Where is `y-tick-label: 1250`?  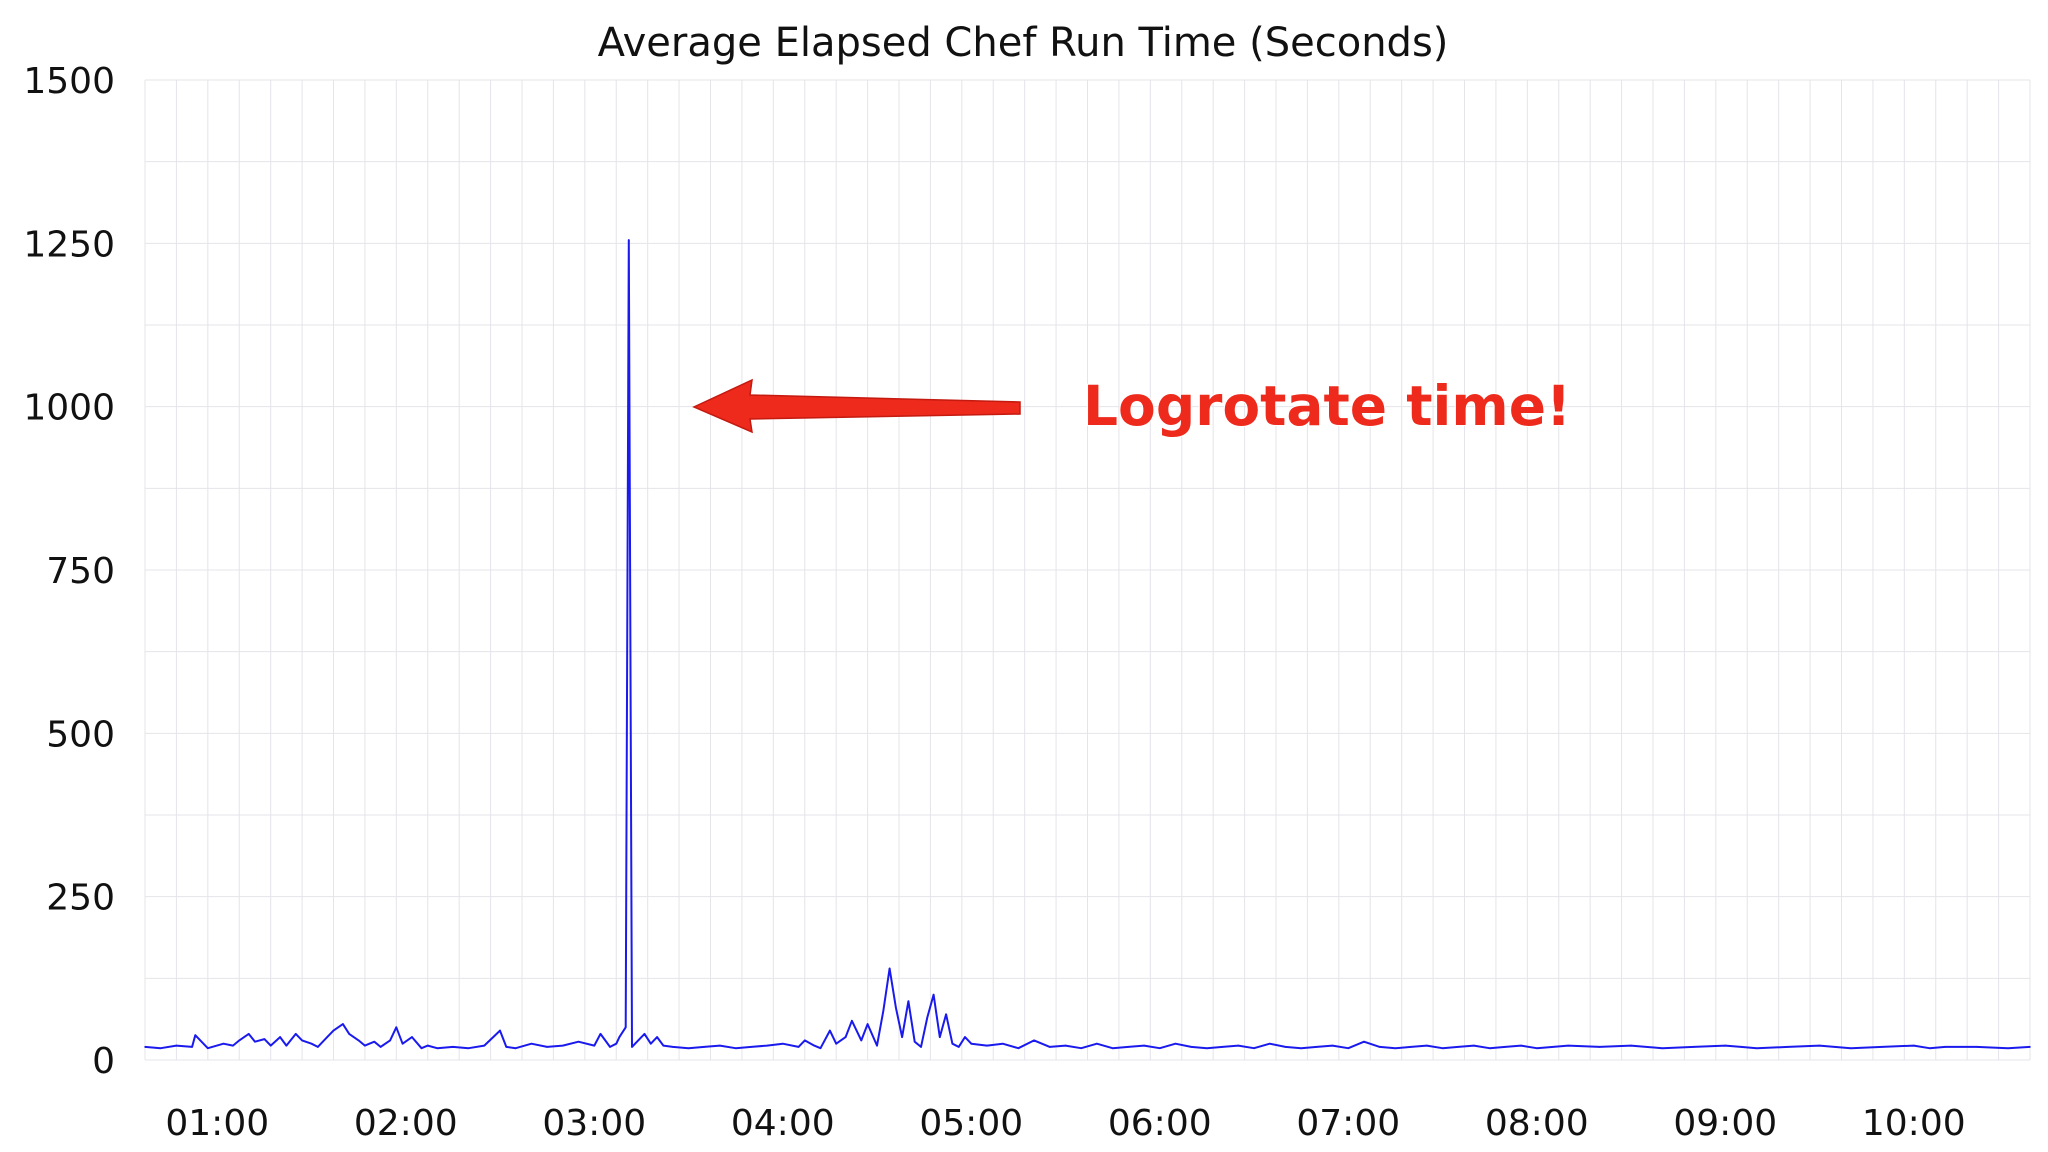 y-tick-label: 1250 is located at coordinates (69, 244).